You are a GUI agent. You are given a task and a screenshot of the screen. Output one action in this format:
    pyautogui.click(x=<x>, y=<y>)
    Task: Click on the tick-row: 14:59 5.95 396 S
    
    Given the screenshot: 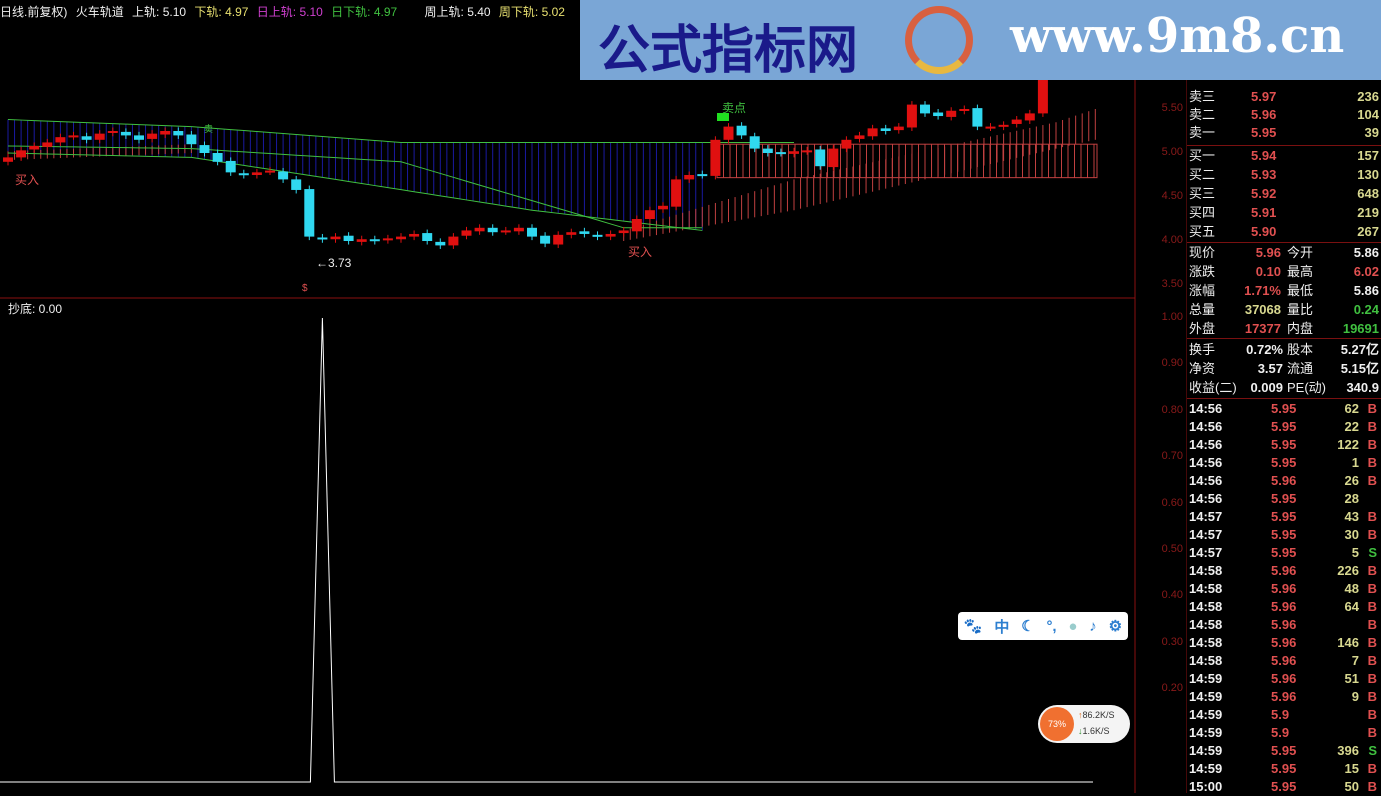 What is the action you would take?
    pyautogui.click(x=1284, y=751)
    